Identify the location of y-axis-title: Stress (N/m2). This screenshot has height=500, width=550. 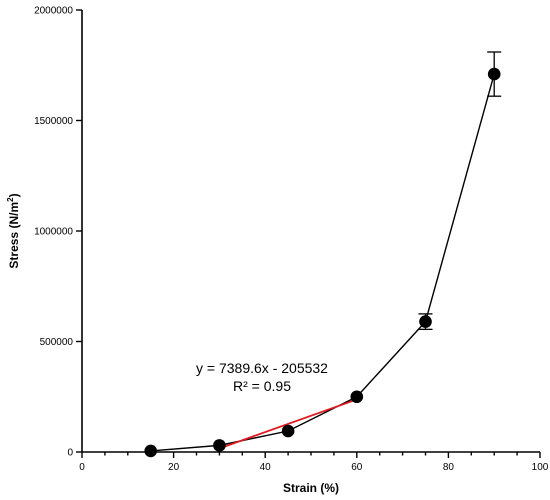
(13, 230).